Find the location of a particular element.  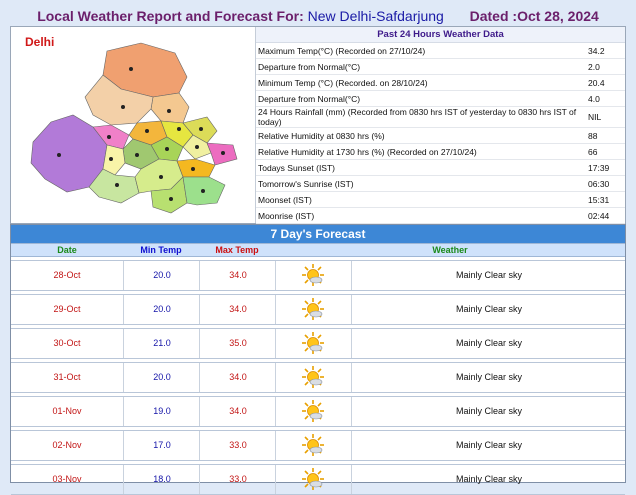

report-row: Moonset (IST) 15:31 is located at coordinates (440, 200).